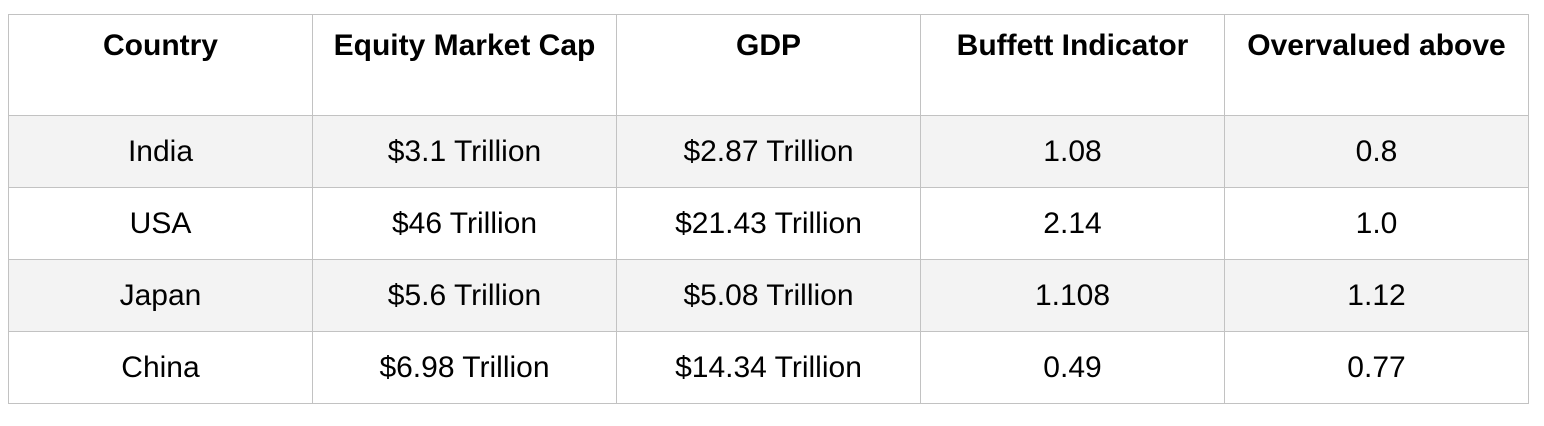  Describe the element at coordinates (464, 151) in the screenshot. I see `cell-equity-market-cap: $3.1 Trillion` at that location.